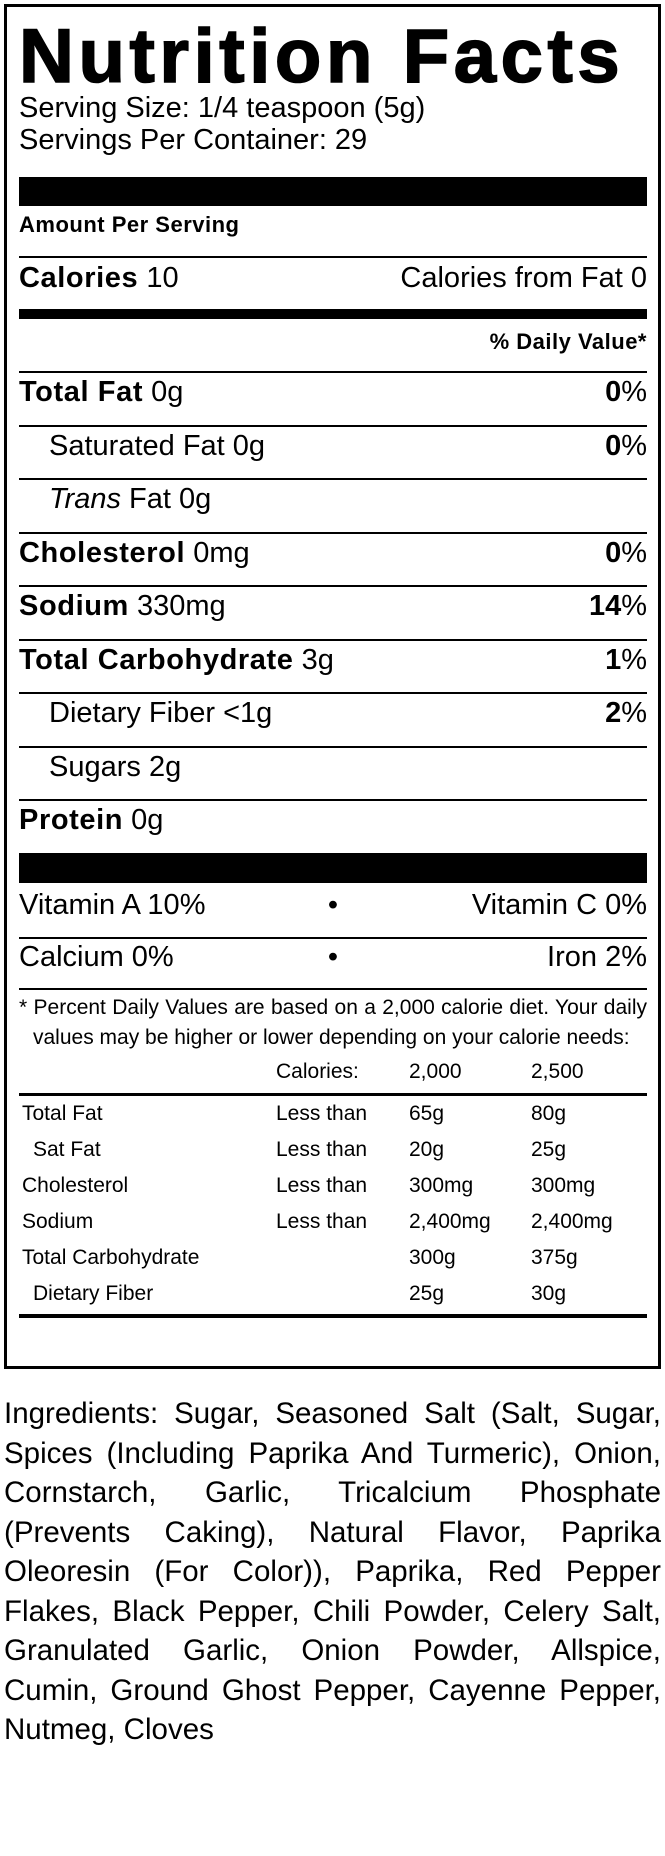 The height and width of the screenshot is (1856, 665). I want to click on nutrient-label: Dietary Fiber, so click(132, 713).